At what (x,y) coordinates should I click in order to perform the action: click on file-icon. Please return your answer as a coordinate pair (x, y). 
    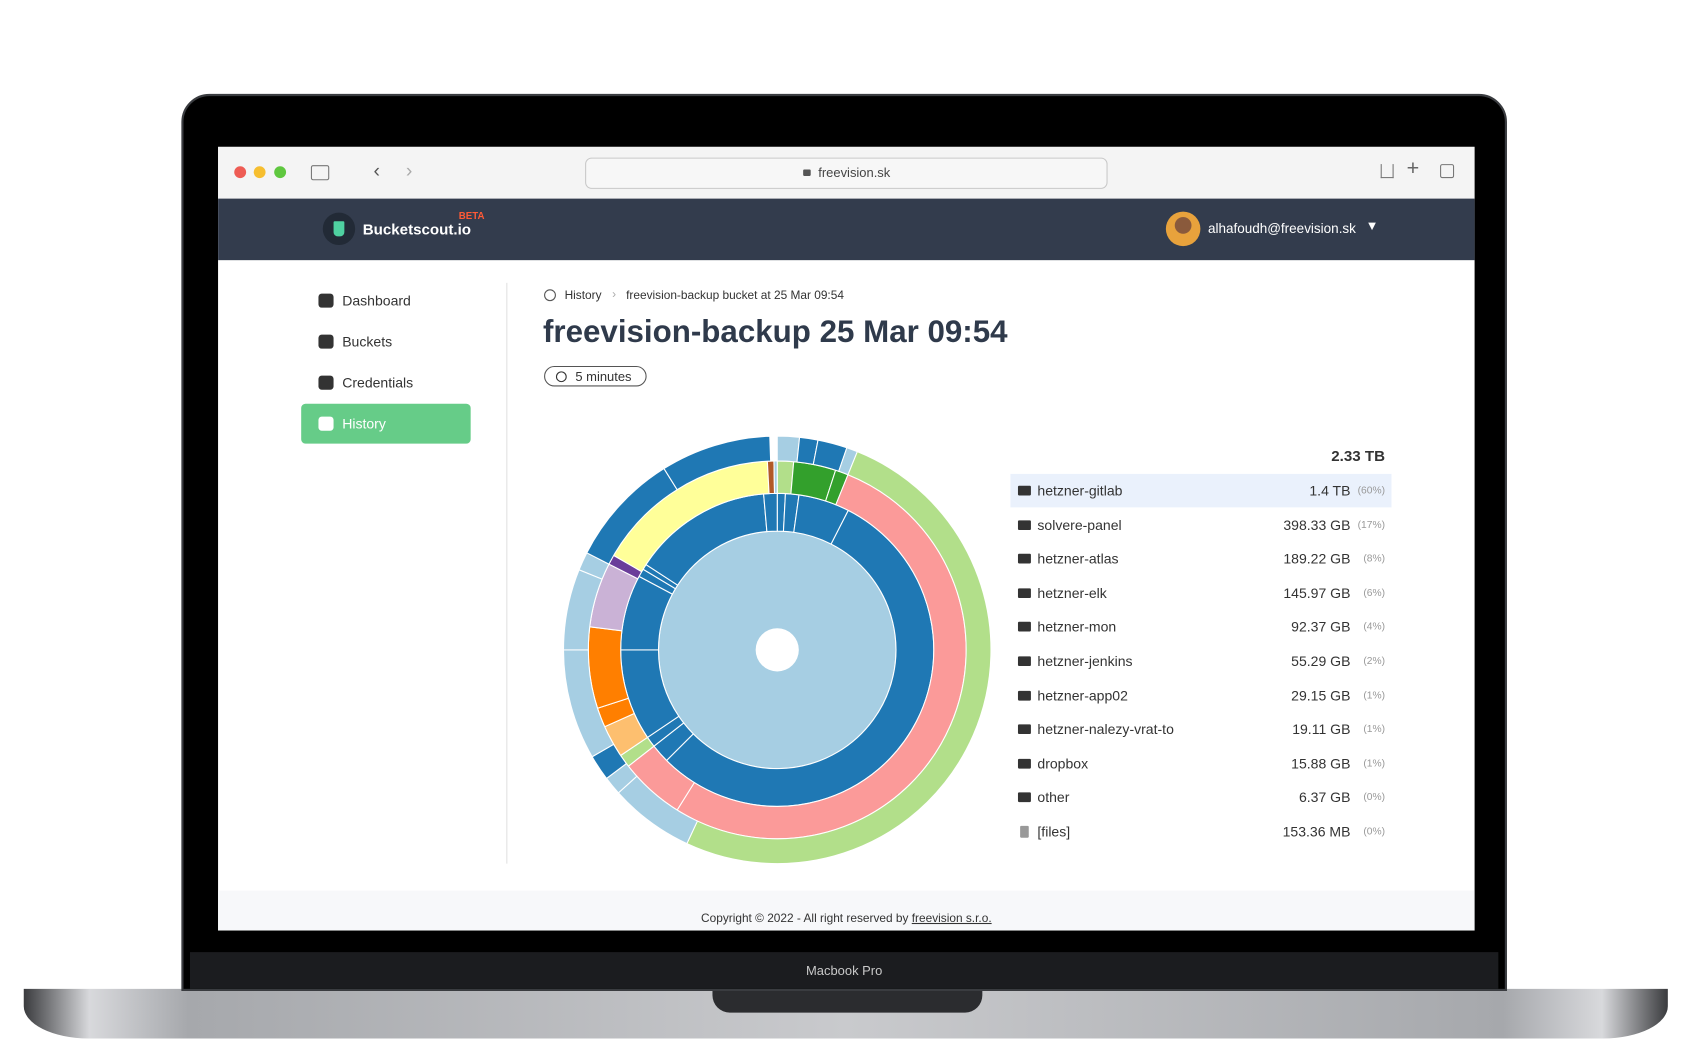
    Looking at the image, I should click on (1024, 831).